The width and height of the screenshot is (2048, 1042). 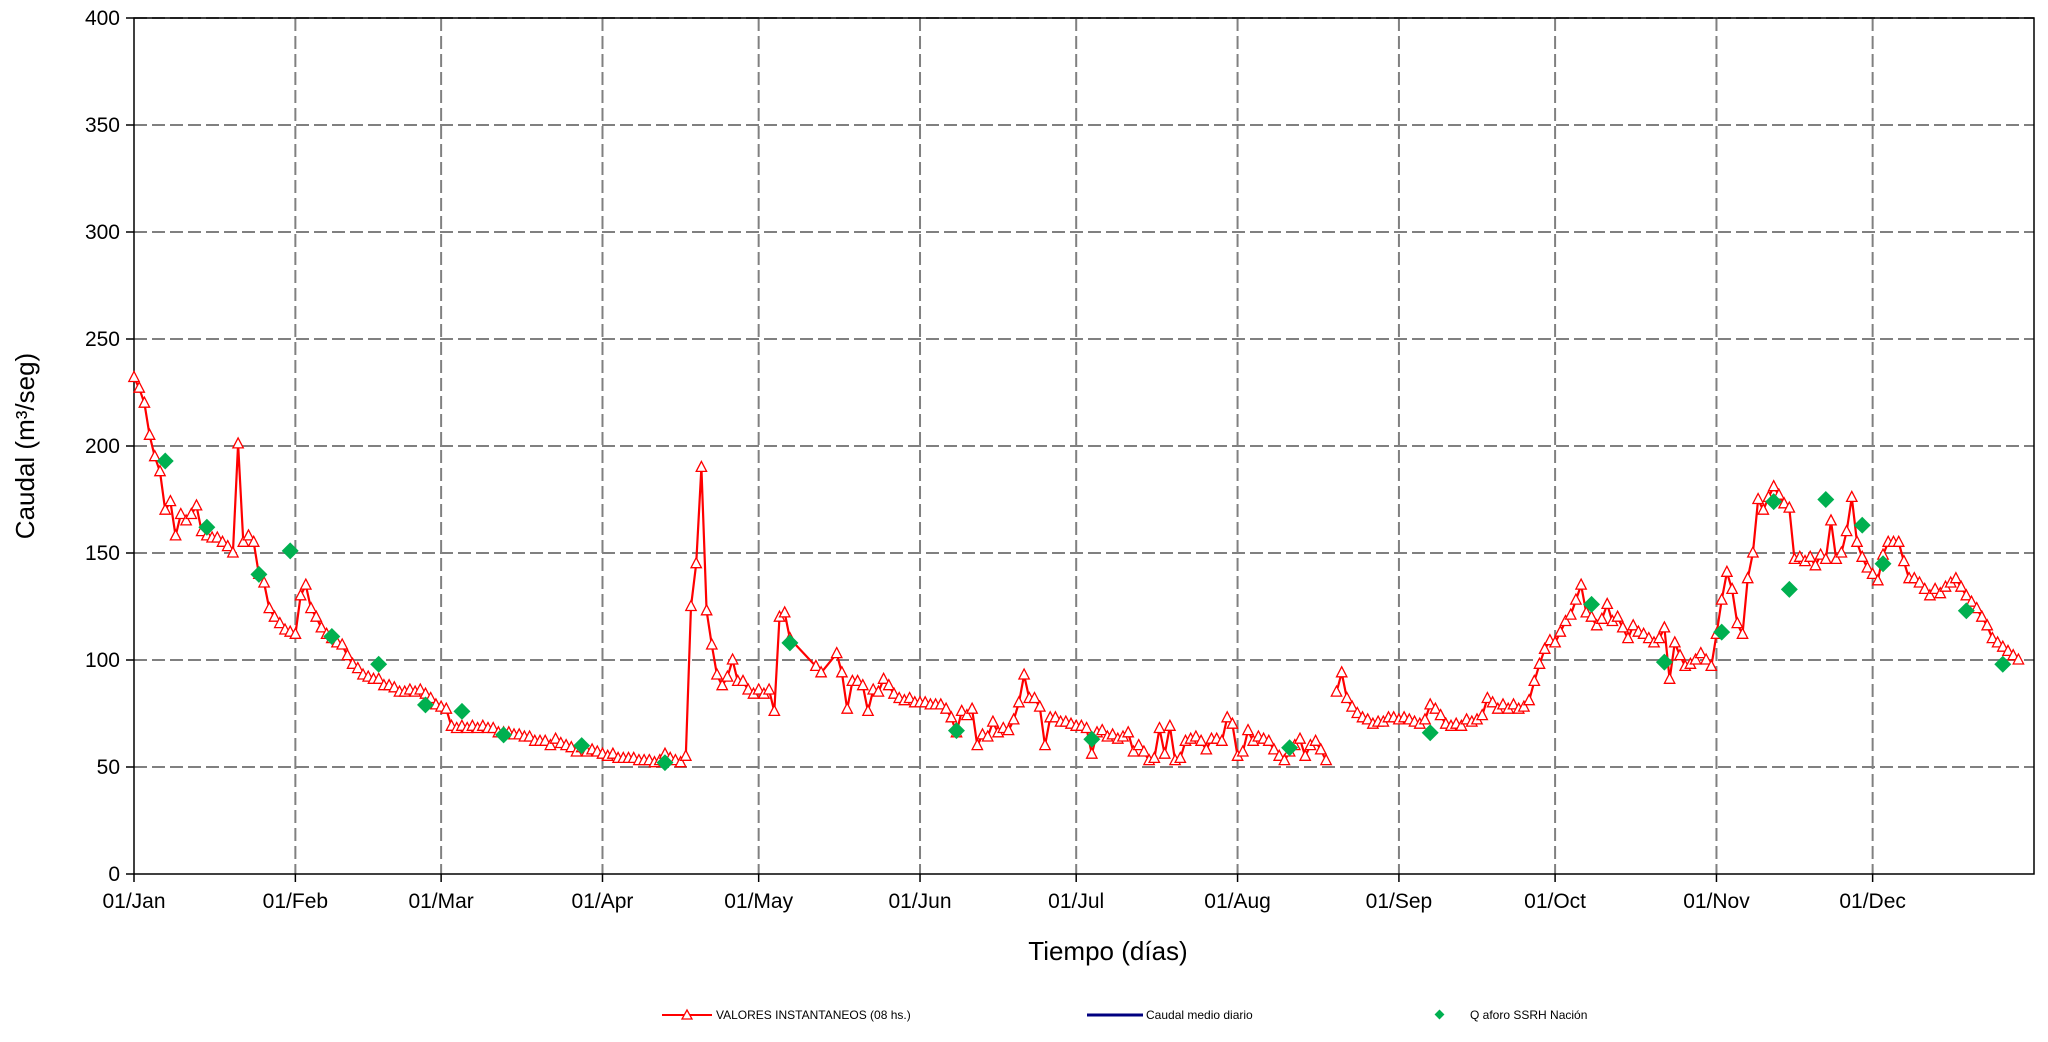 What do you see at coordinates (1199, 1015) in the screenshot?
I see `legend-label-caudal-medio: Caudal medio diario` at bounding box center [1199, 1015].